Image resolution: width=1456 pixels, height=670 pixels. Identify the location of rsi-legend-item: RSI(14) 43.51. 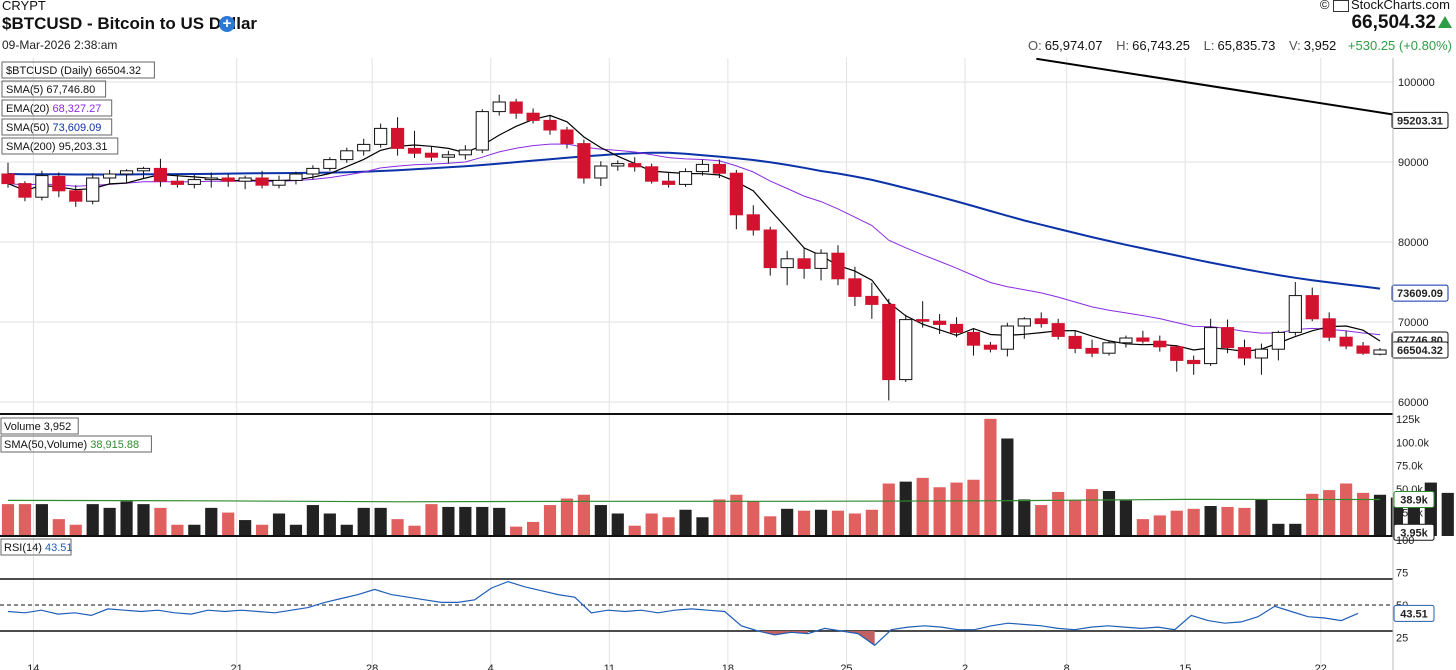
(36, 547).